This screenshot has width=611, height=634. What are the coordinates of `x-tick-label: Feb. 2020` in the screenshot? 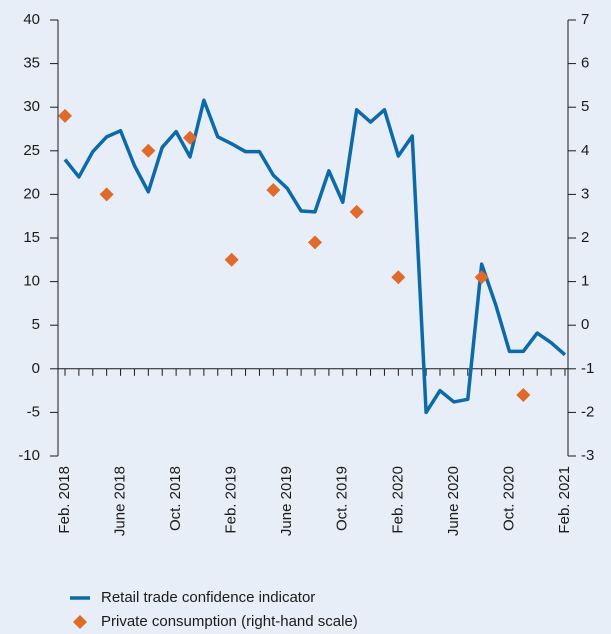 It's located at (397, 500).